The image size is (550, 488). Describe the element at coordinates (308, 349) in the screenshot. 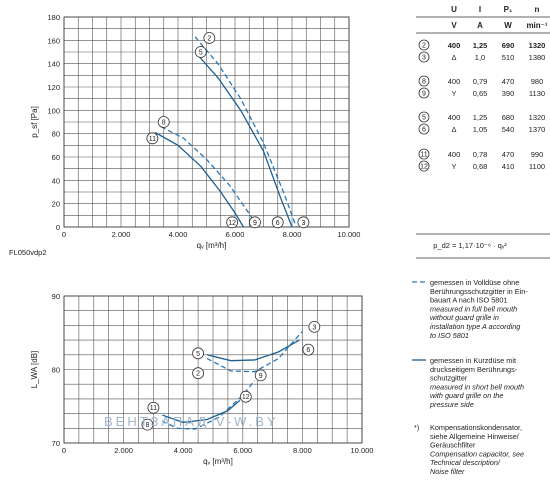

I see `curve-marker-6: 6` at that location.